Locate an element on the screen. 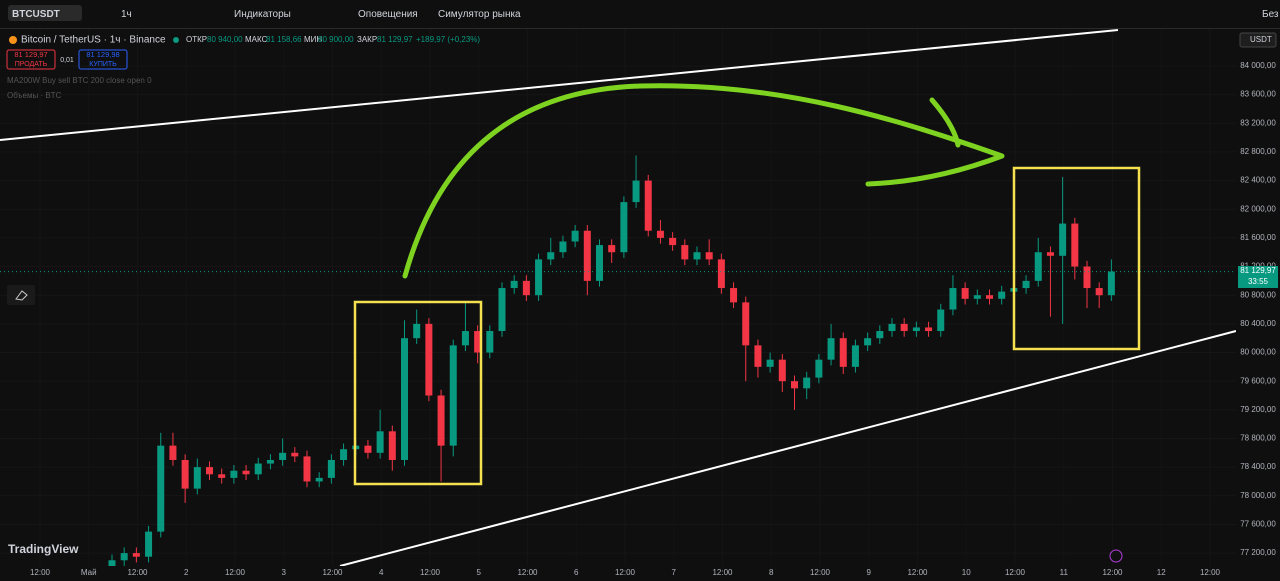  x-tick-label: 2 is located at coordinates (186, 572).